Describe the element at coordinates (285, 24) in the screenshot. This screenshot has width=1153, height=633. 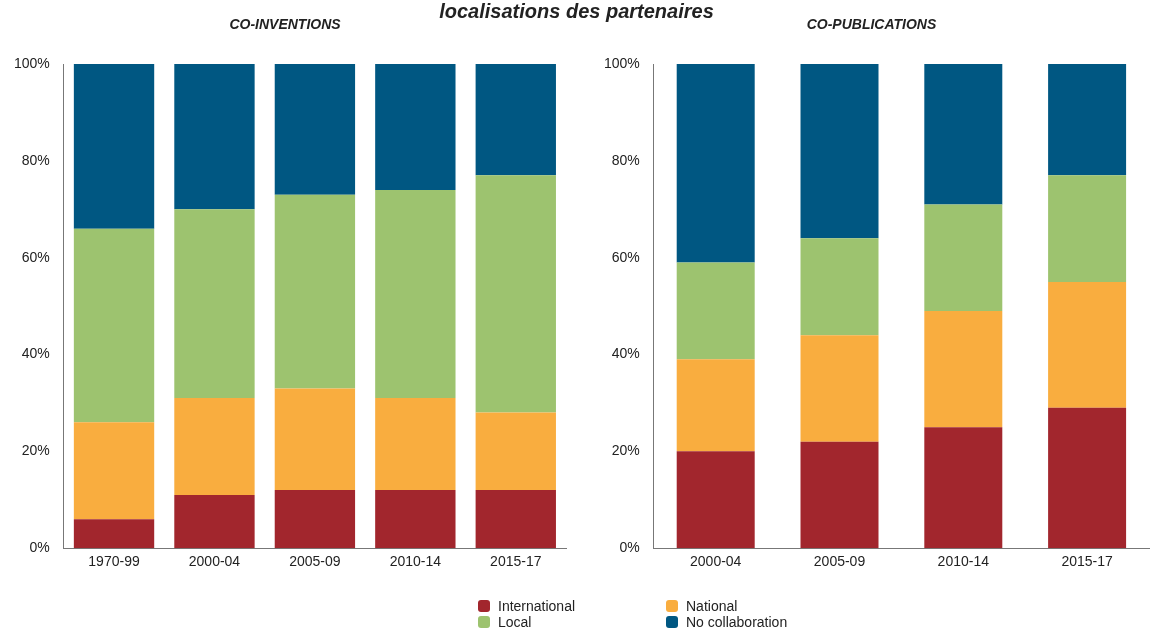
I see `chart-subtitle: CO-INVENTIONS` at that location.